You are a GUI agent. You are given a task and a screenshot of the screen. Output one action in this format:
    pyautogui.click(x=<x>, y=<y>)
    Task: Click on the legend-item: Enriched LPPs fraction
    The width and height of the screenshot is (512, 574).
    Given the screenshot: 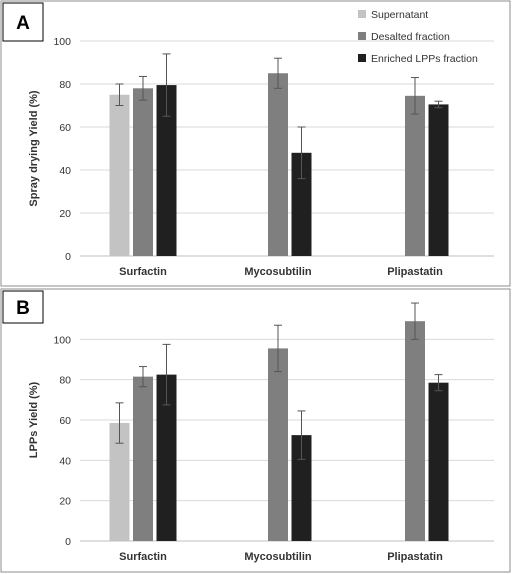 What is the action you would take?
    pyautogui.click(x=418, y=59)
    